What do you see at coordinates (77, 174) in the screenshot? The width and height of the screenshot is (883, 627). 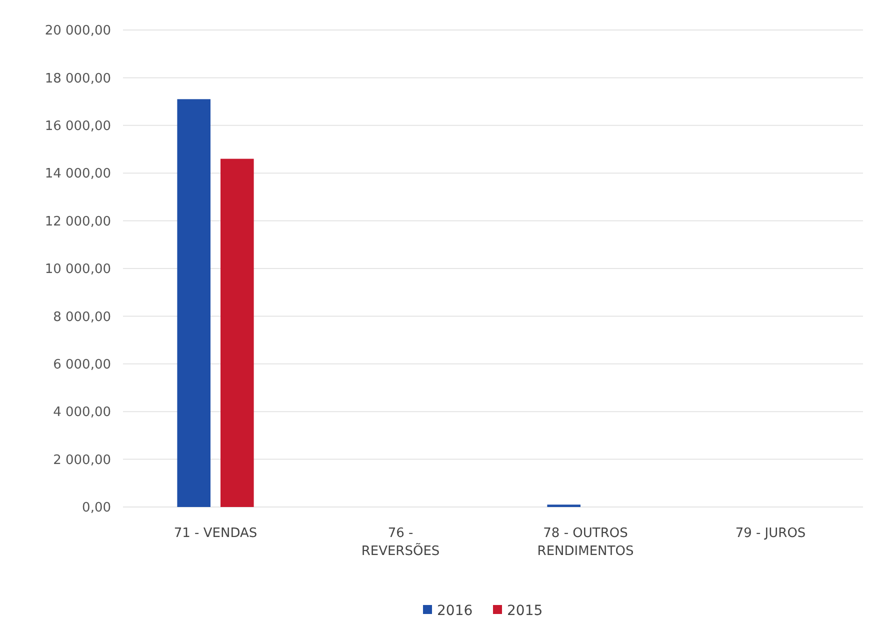 I see `y-tick-label: 14 000,00` at bounding box center [77, 174].